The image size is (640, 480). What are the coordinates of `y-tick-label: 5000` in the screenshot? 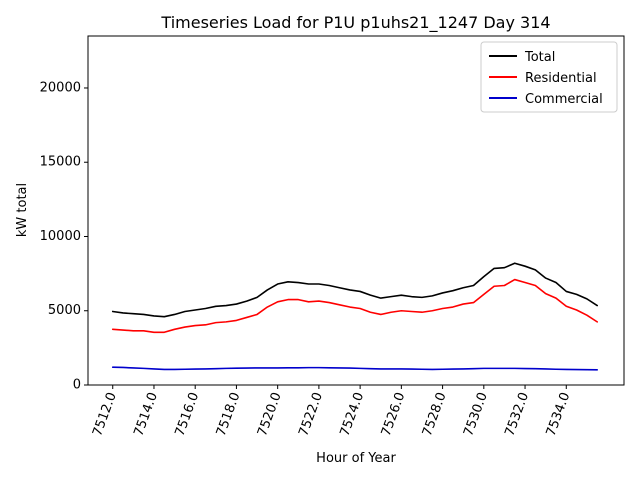 It's located at (64, 310).